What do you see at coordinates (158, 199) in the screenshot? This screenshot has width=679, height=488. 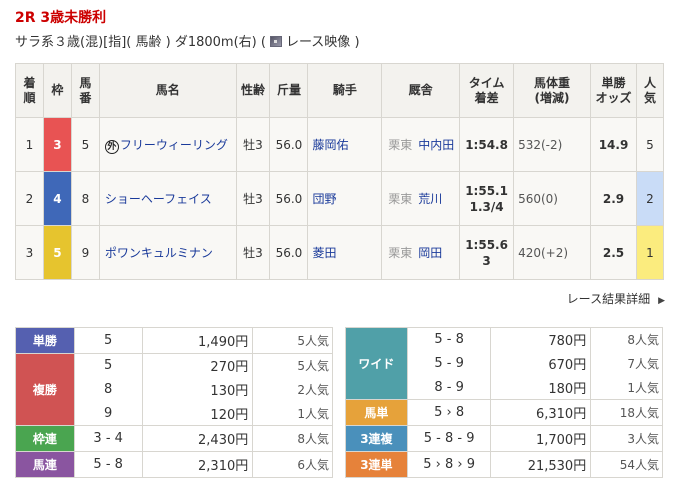 I see `horse-name-link: ショーヘーフェイス` at bounding box center [158, 199].